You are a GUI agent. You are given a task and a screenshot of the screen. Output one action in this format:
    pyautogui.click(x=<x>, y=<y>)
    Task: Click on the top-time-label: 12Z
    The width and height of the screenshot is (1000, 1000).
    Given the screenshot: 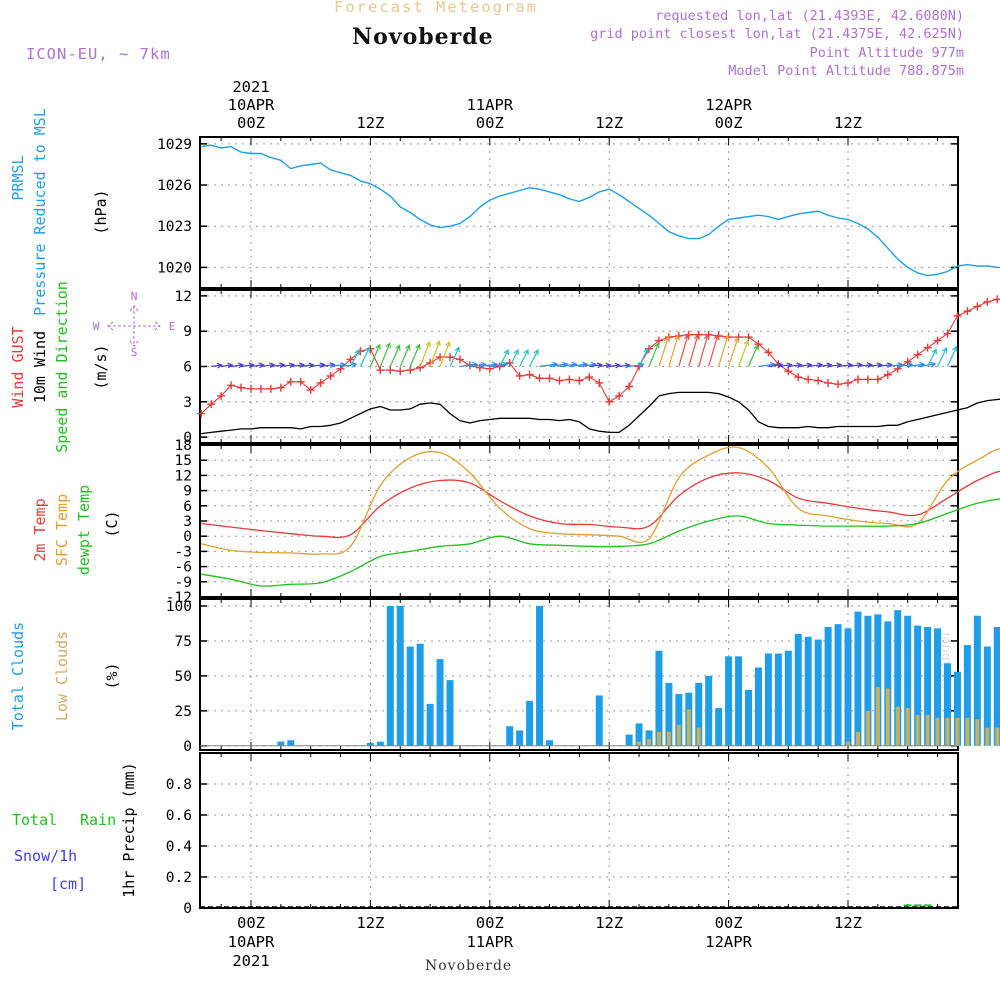 What is the action you would take?
    pyautogui.click(x=370, y=123)
    